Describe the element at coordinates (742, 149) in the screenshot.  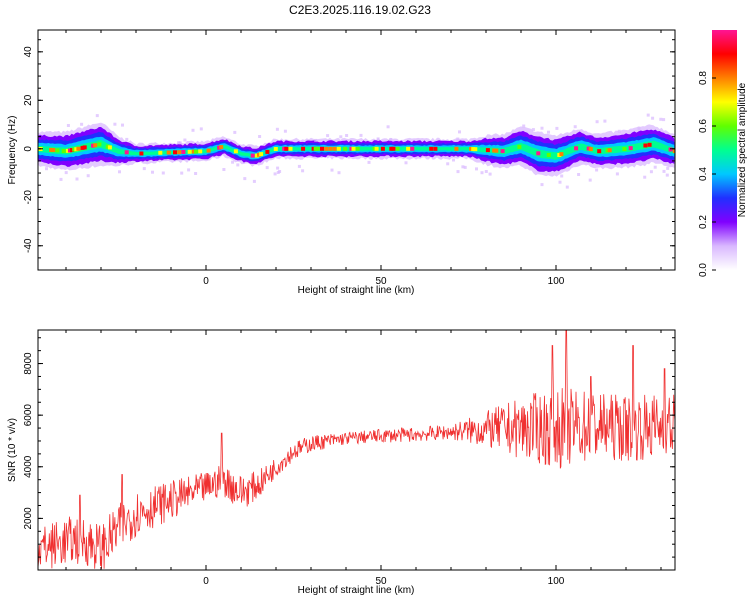
I see `colorbar-label: Normalized spectral amplitude` at that location.